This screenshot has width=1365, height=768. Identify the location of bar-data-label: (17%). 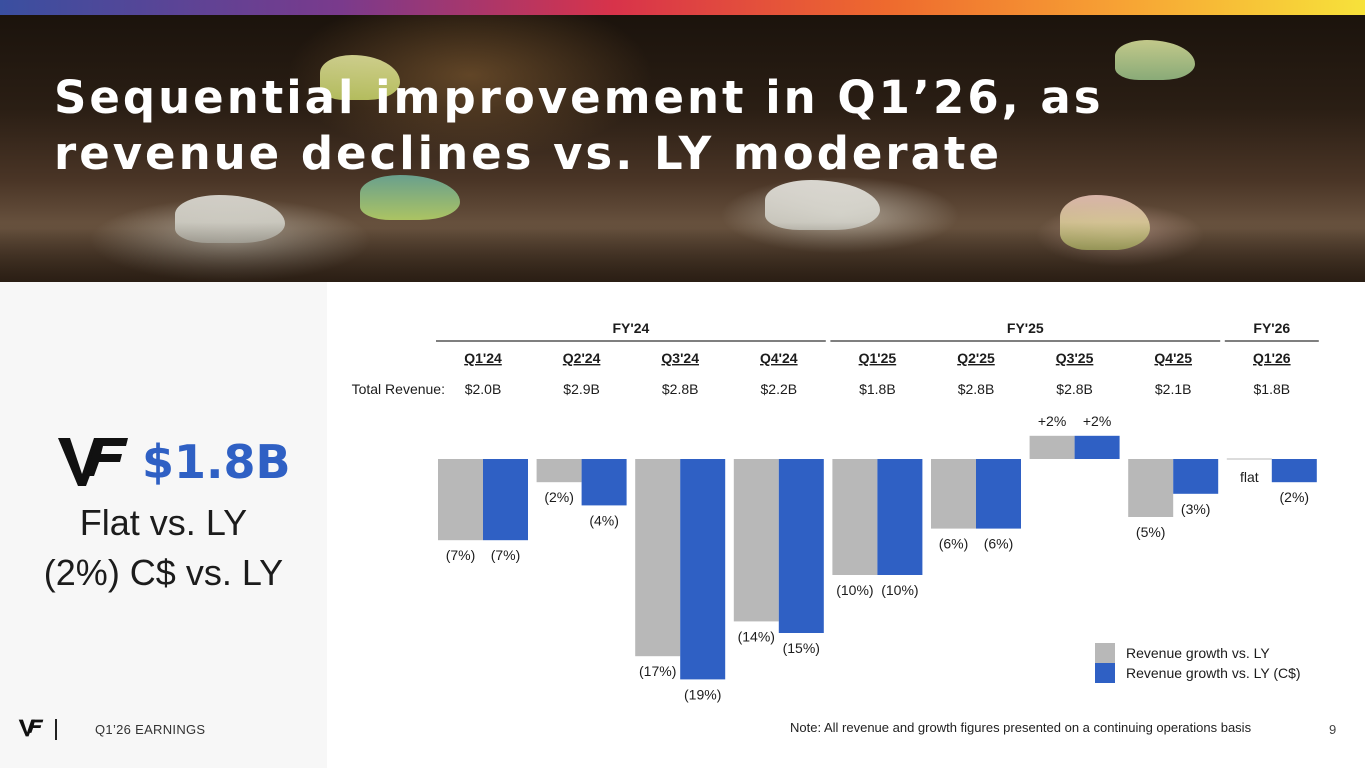
(657, 671).